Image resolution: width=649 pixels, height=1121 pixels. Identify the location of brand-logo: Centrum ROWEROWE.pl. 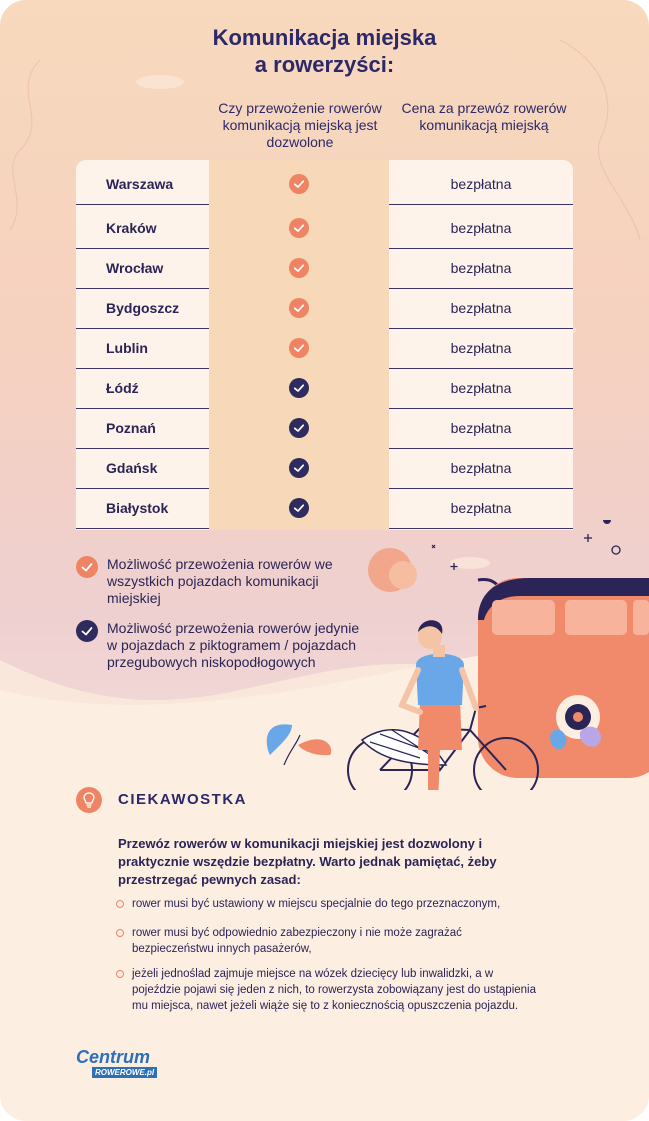
(115, 1065).